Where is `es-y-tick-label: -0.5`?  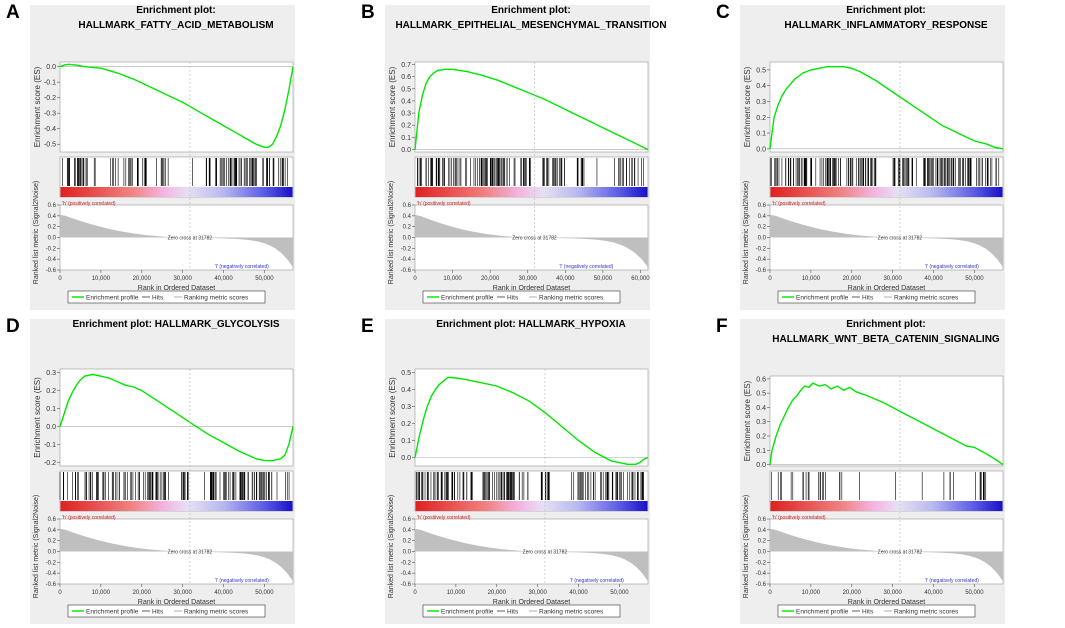
es-y-tick-label: -0.5 is located at coordinates (50, 145).